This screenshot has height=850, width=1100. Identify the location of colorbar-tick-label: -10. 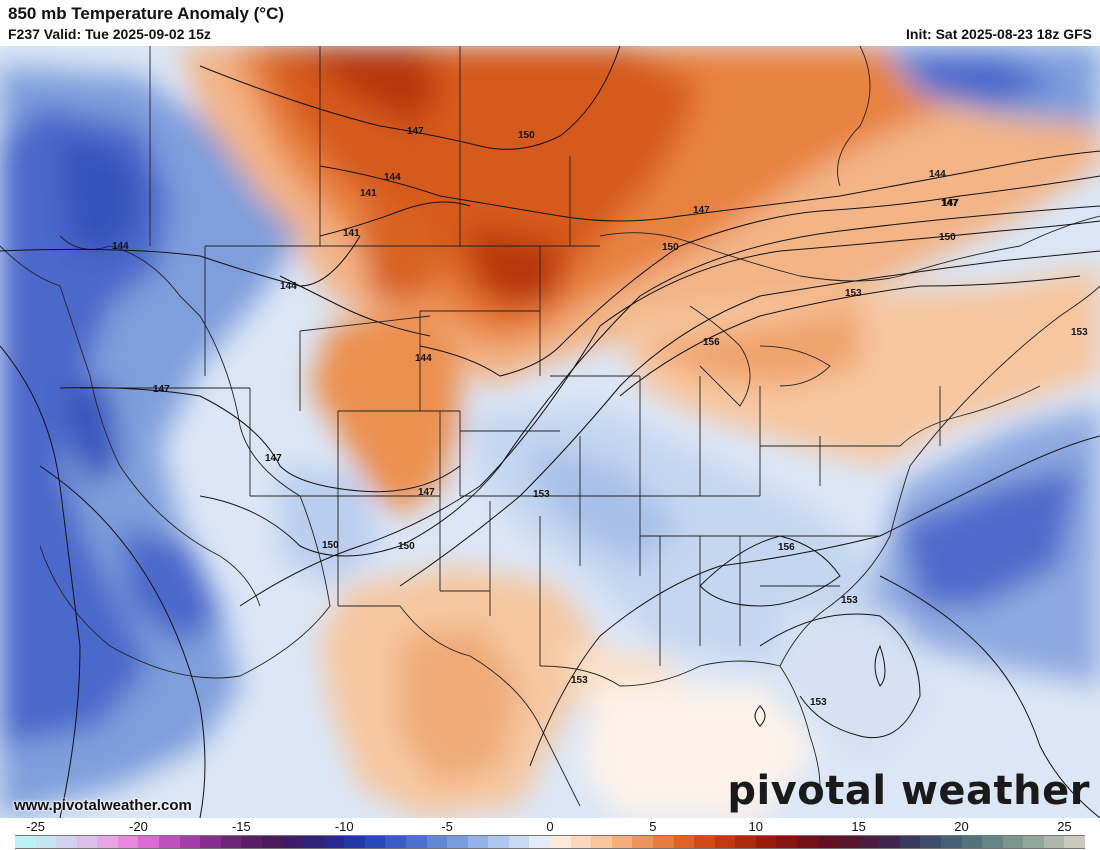
(344, 826).